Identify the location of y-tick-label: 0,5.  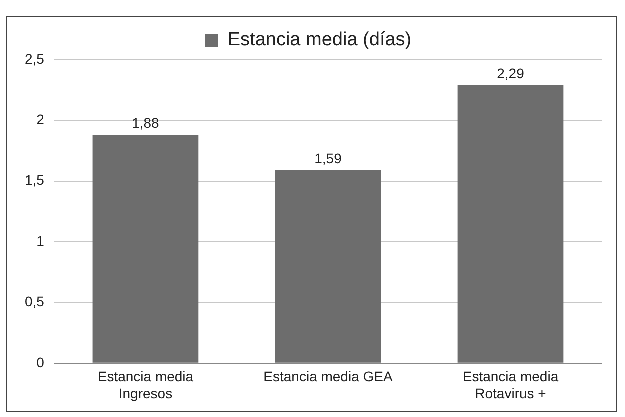
(34, 302).